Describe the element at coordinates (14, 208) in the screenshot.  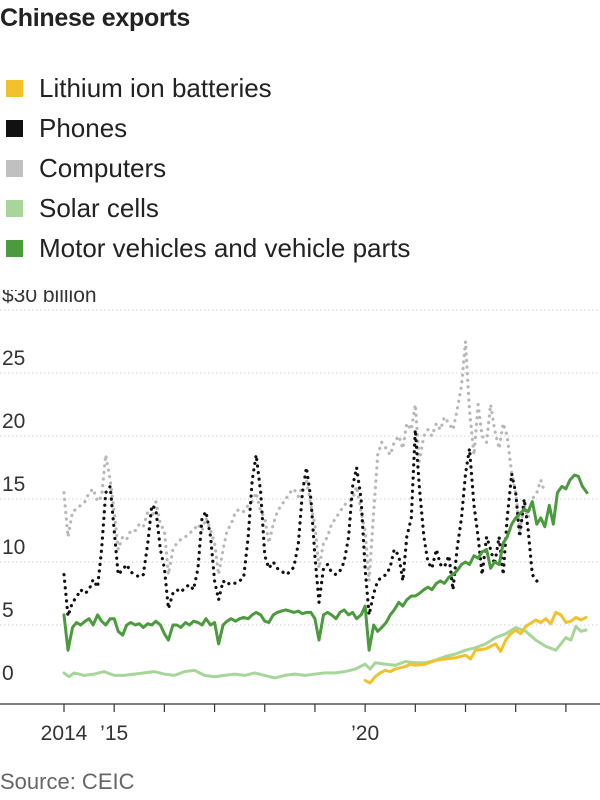
I see `solar-swatch-icon` at that location.